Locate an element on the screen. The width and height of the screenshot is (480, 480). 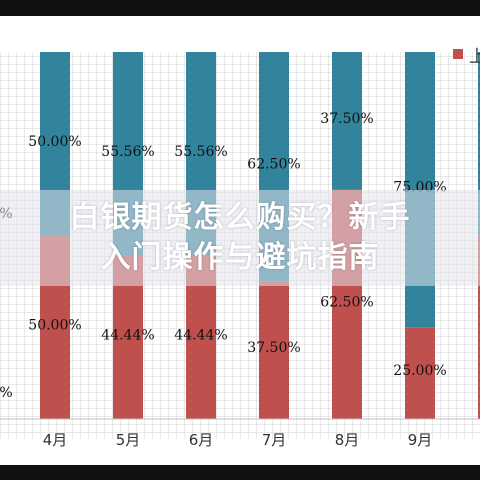
overlay-title: 白银期货怎么购买？新手 入门操作与避坑指南 is located at coordinates (240, 238).